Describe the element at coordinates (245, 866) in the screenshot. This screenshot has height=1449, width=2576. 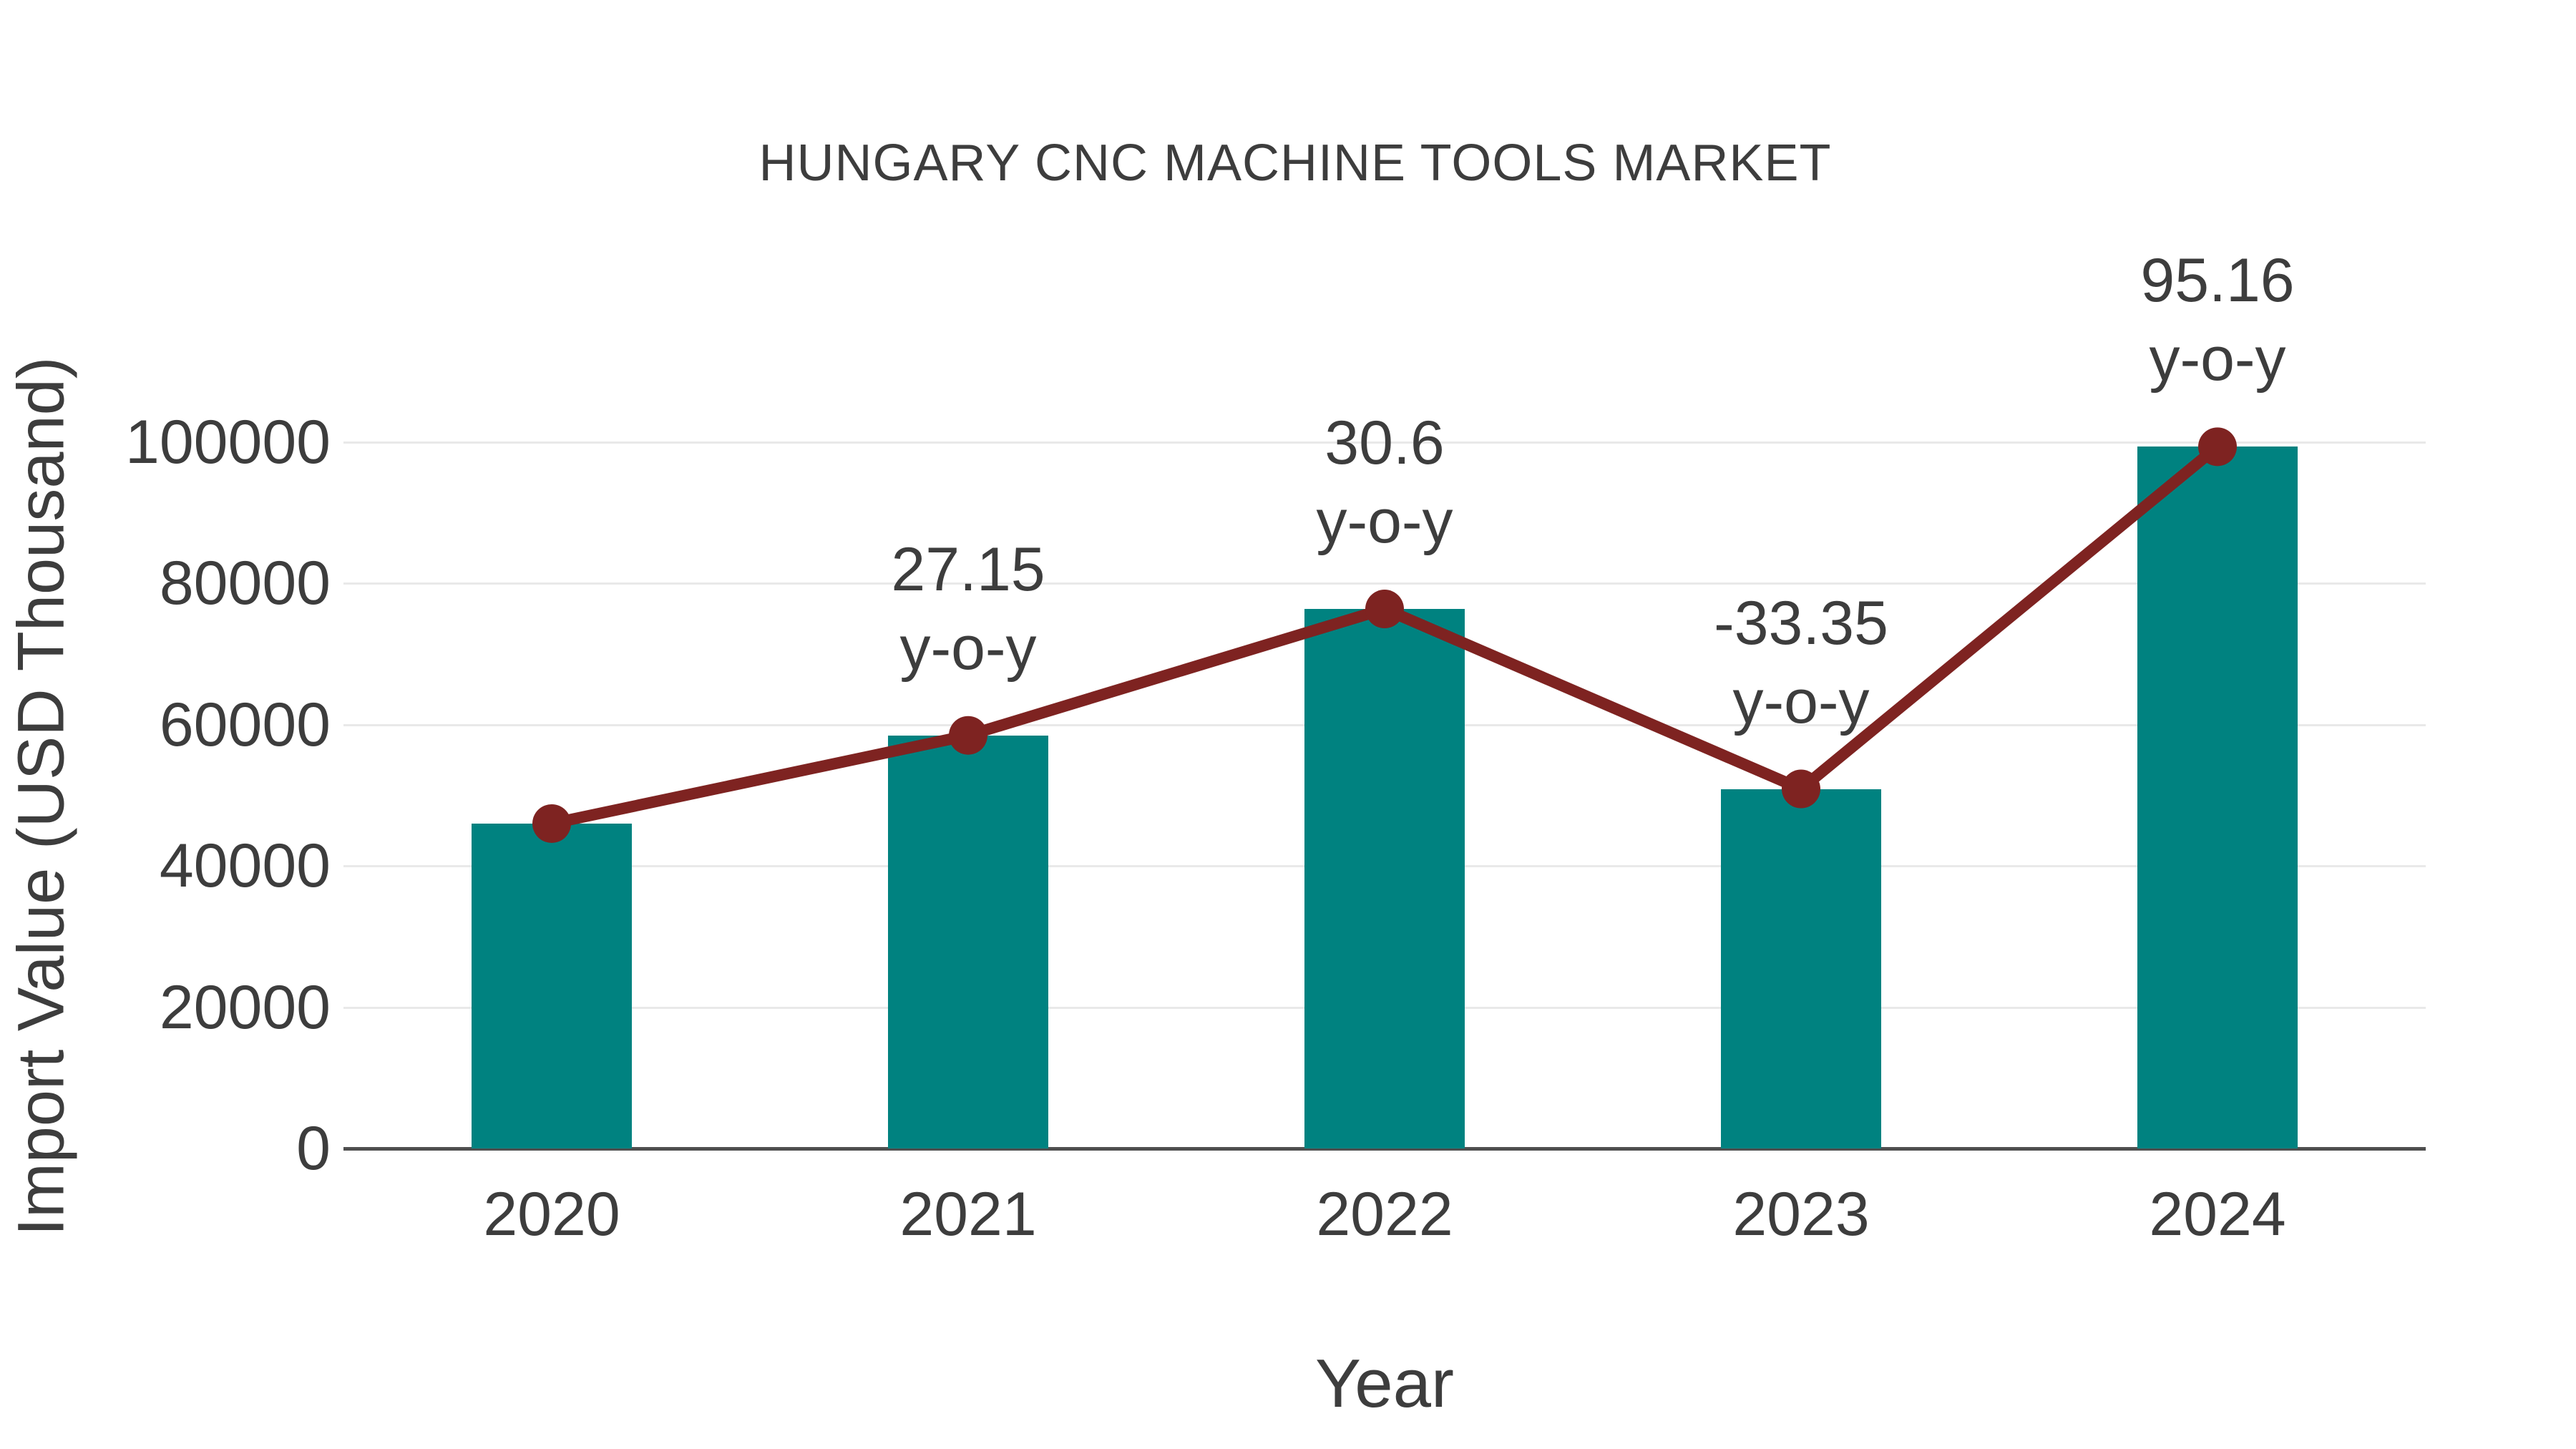
I see `y-tick-label-40000: 40000` at that location.